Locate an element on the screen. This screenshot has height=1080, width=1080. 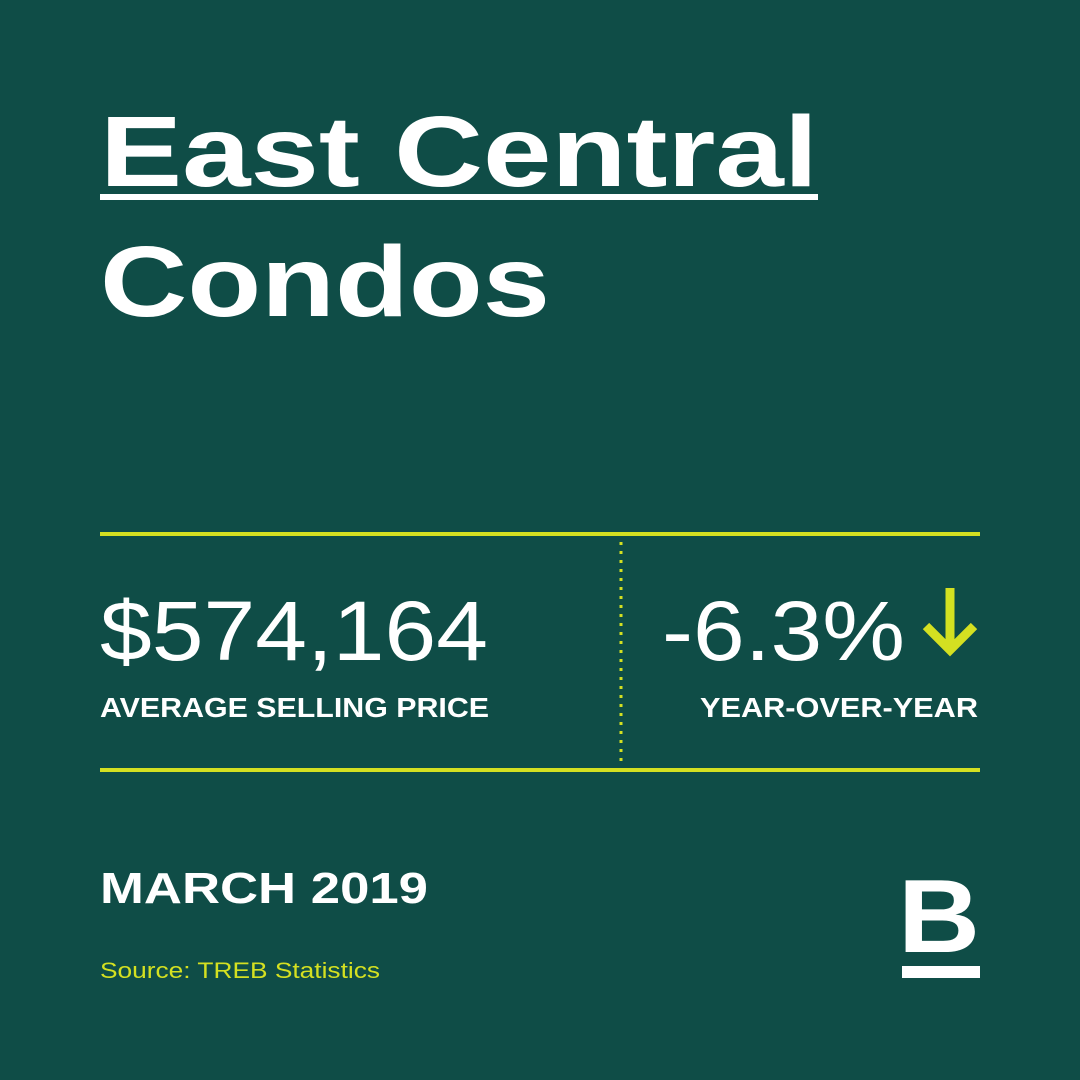
change-label: YEAR-OVER-YEAR is located at coordinates (839, 707).